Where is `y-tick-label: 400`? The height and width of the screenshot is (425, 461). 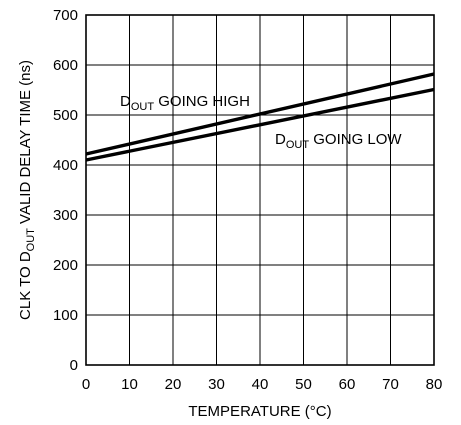
y-tick-label: 400 is located at coordinates (65, 165).